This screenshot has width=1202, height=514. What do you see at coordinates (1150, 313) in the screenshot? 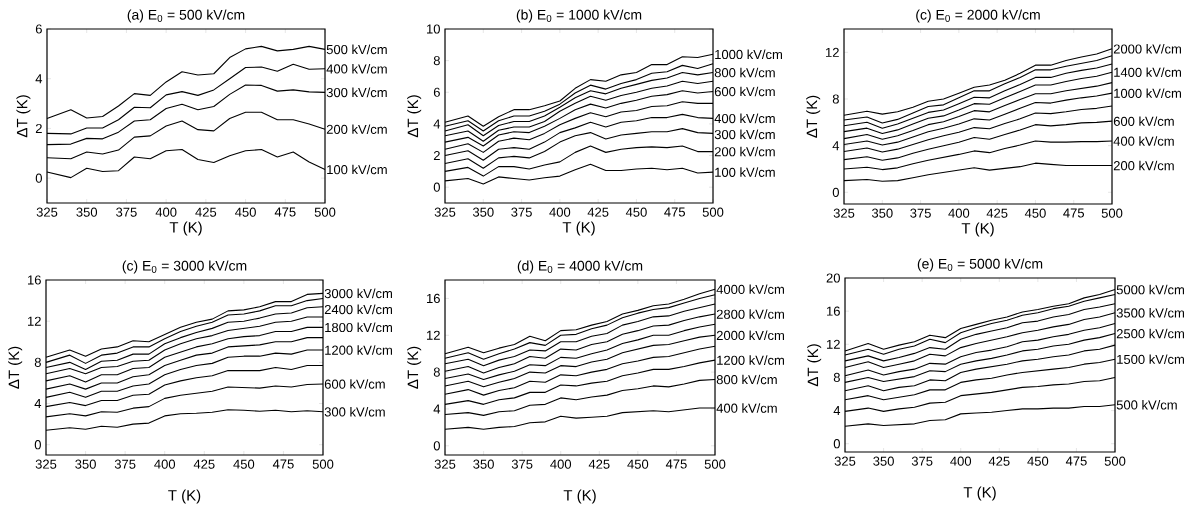
I see `series-label: 3500 kV/cm` at bounding box center [1150, 313].